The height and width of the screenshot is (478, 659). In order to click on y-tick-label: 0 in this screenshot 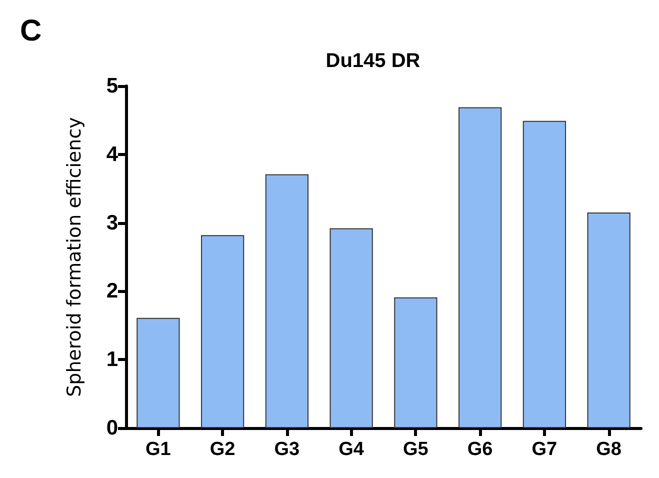, I will do `click(112, 428)`.